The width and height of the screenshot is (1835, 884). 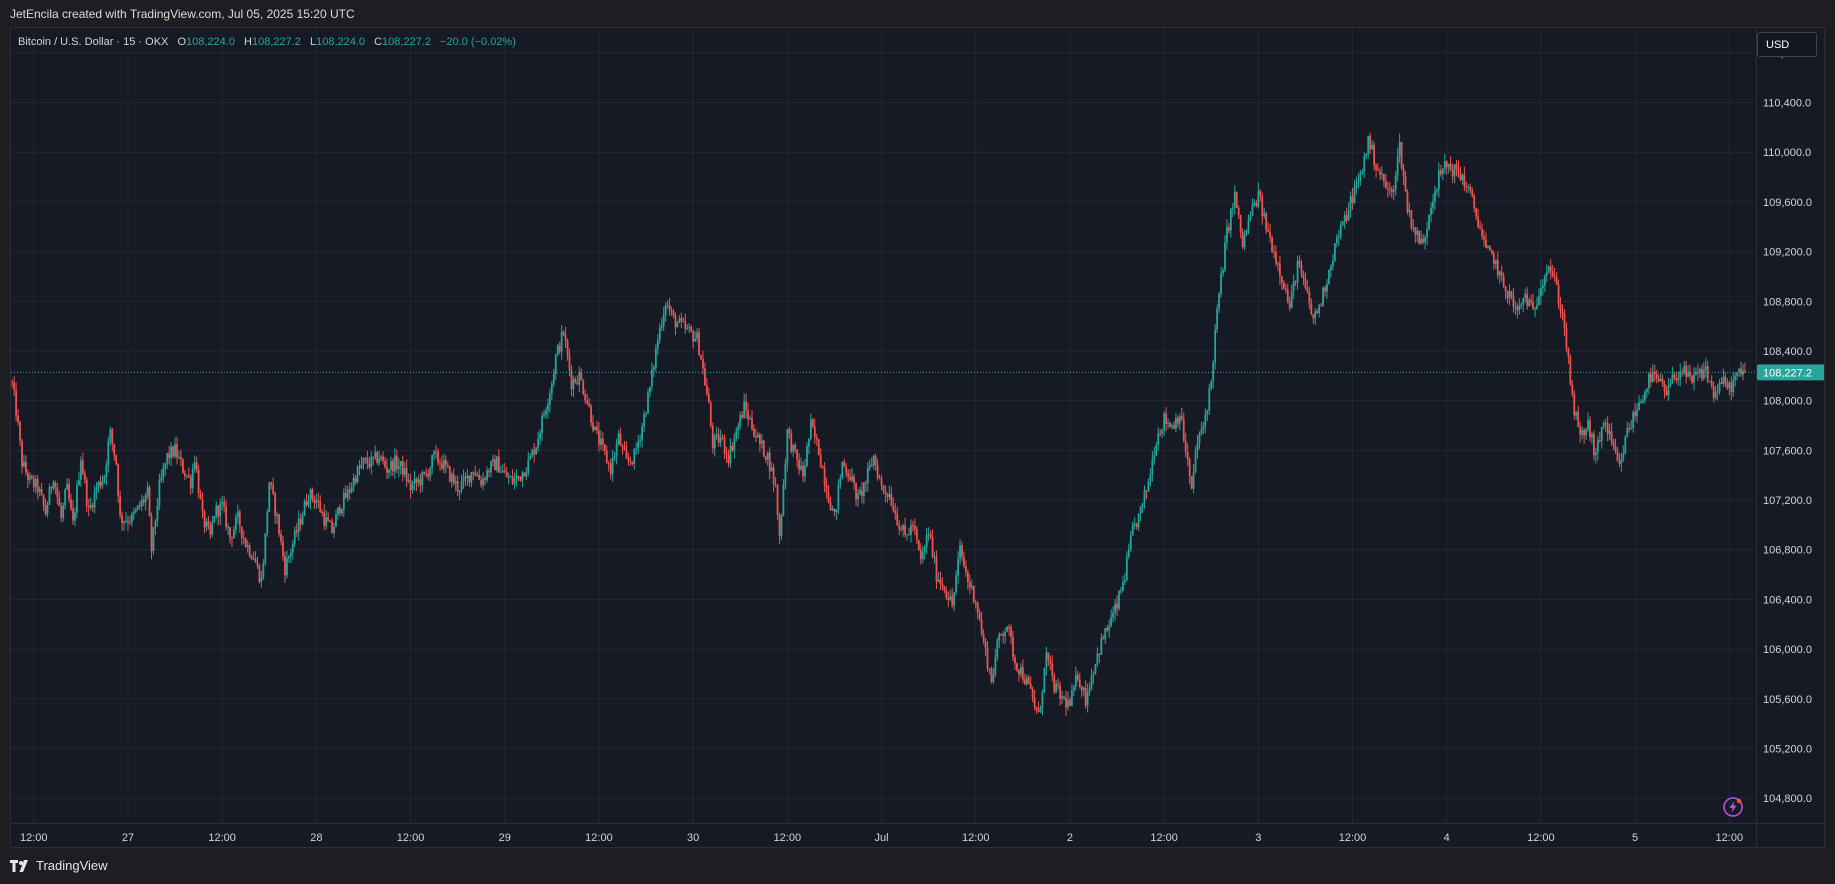 I want to click on high-label: H, so click(x=248, y=42).